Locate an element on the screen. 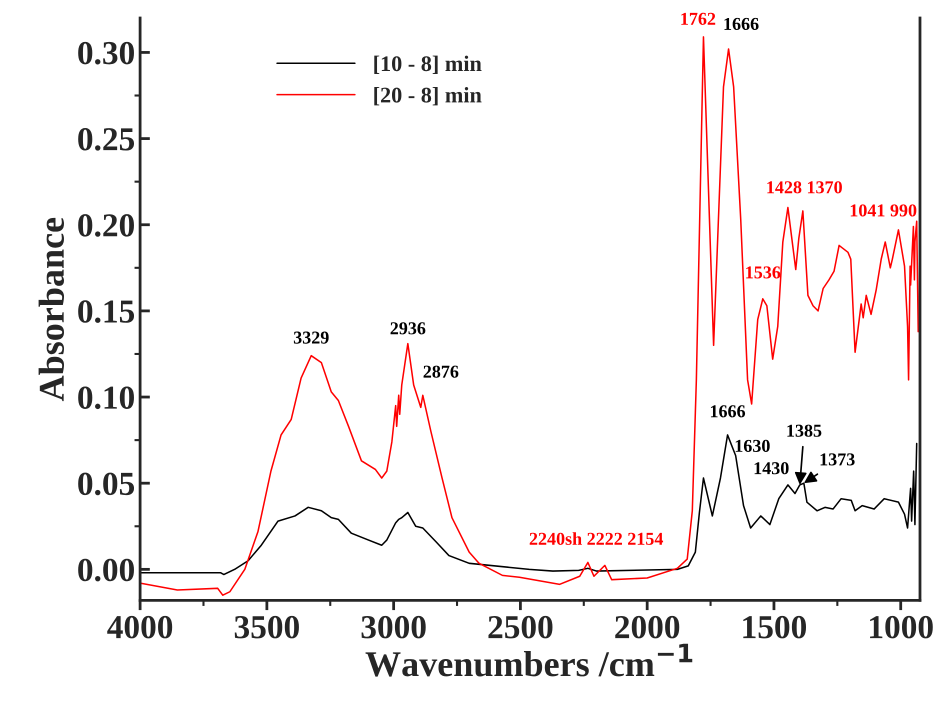 This screenshot has width=934, height=719. legend-label: [10 - 8] min is located at coordinates (428, 65).